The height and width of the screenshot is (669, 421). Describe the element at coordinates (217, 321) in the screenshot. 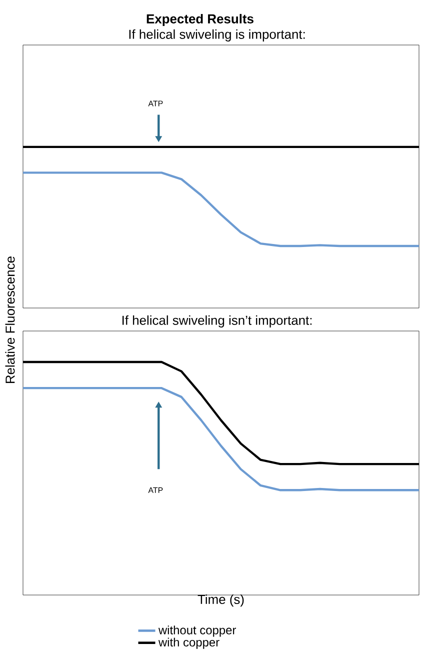

I see `chart-title: If helical swiveling isn’t important:` at that location.